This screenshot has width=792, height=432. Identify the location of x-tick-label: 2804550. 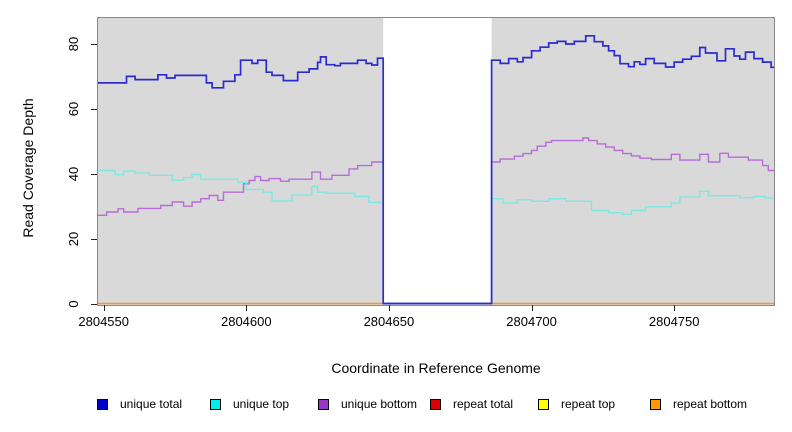
(103, 321).